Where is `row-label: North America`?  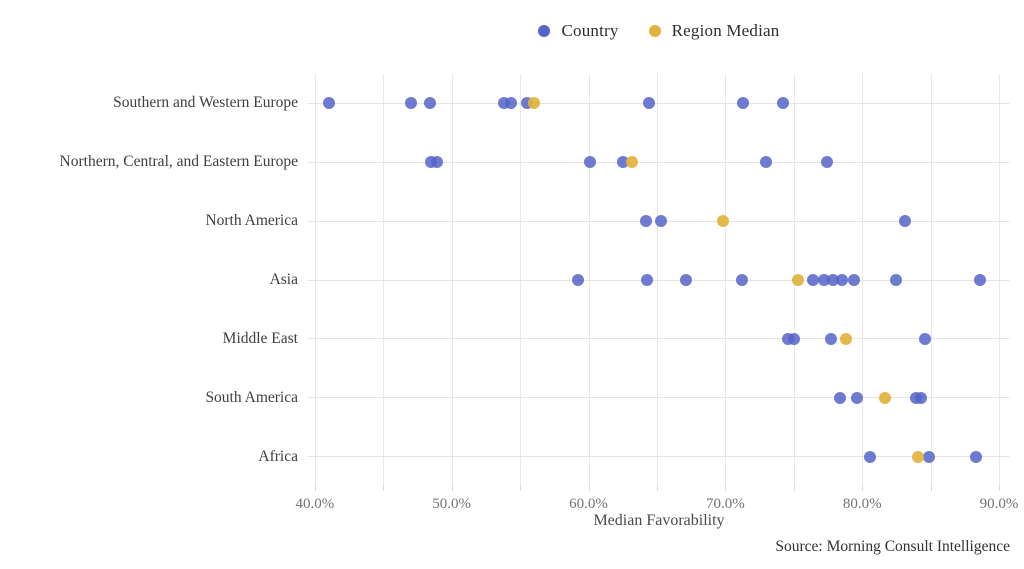
row-label: North America is located at coordinates (251, 221).